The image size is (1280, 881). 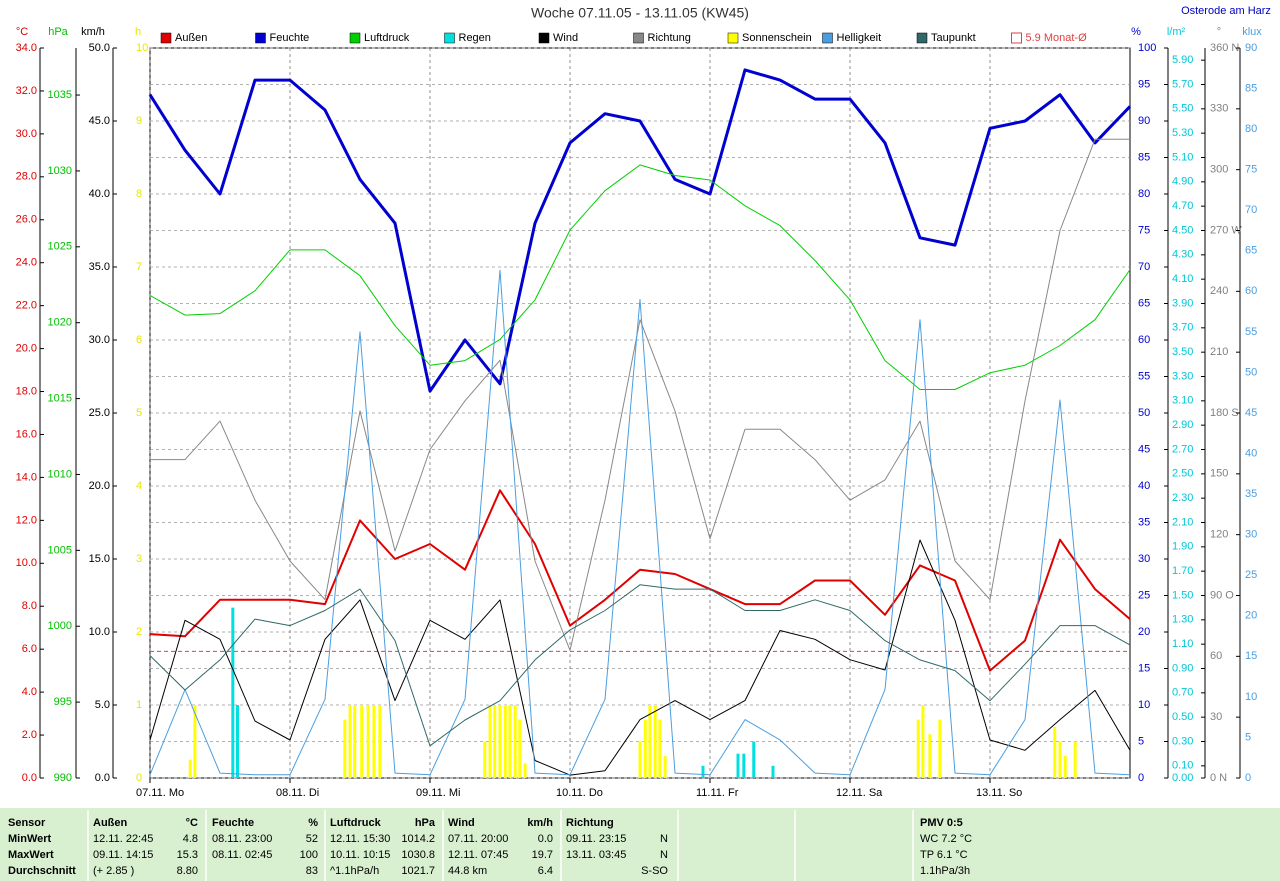 I want to click on table-cell: 09.11. 14:15, so click(x=123, y=855).